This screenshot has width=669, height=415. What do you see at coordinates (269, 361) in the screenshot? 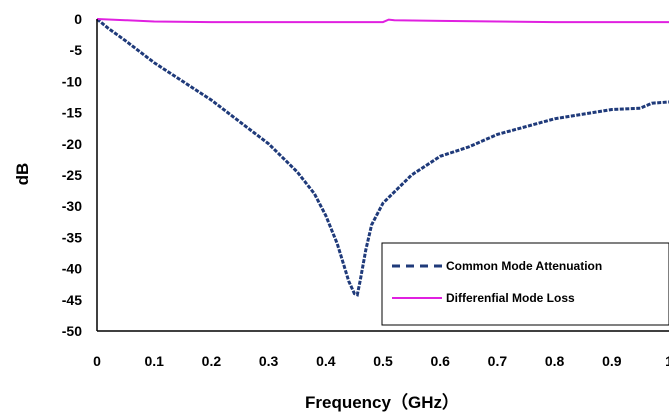
I see `x-tick-label: 0.3` at bounding box center [269, 361].